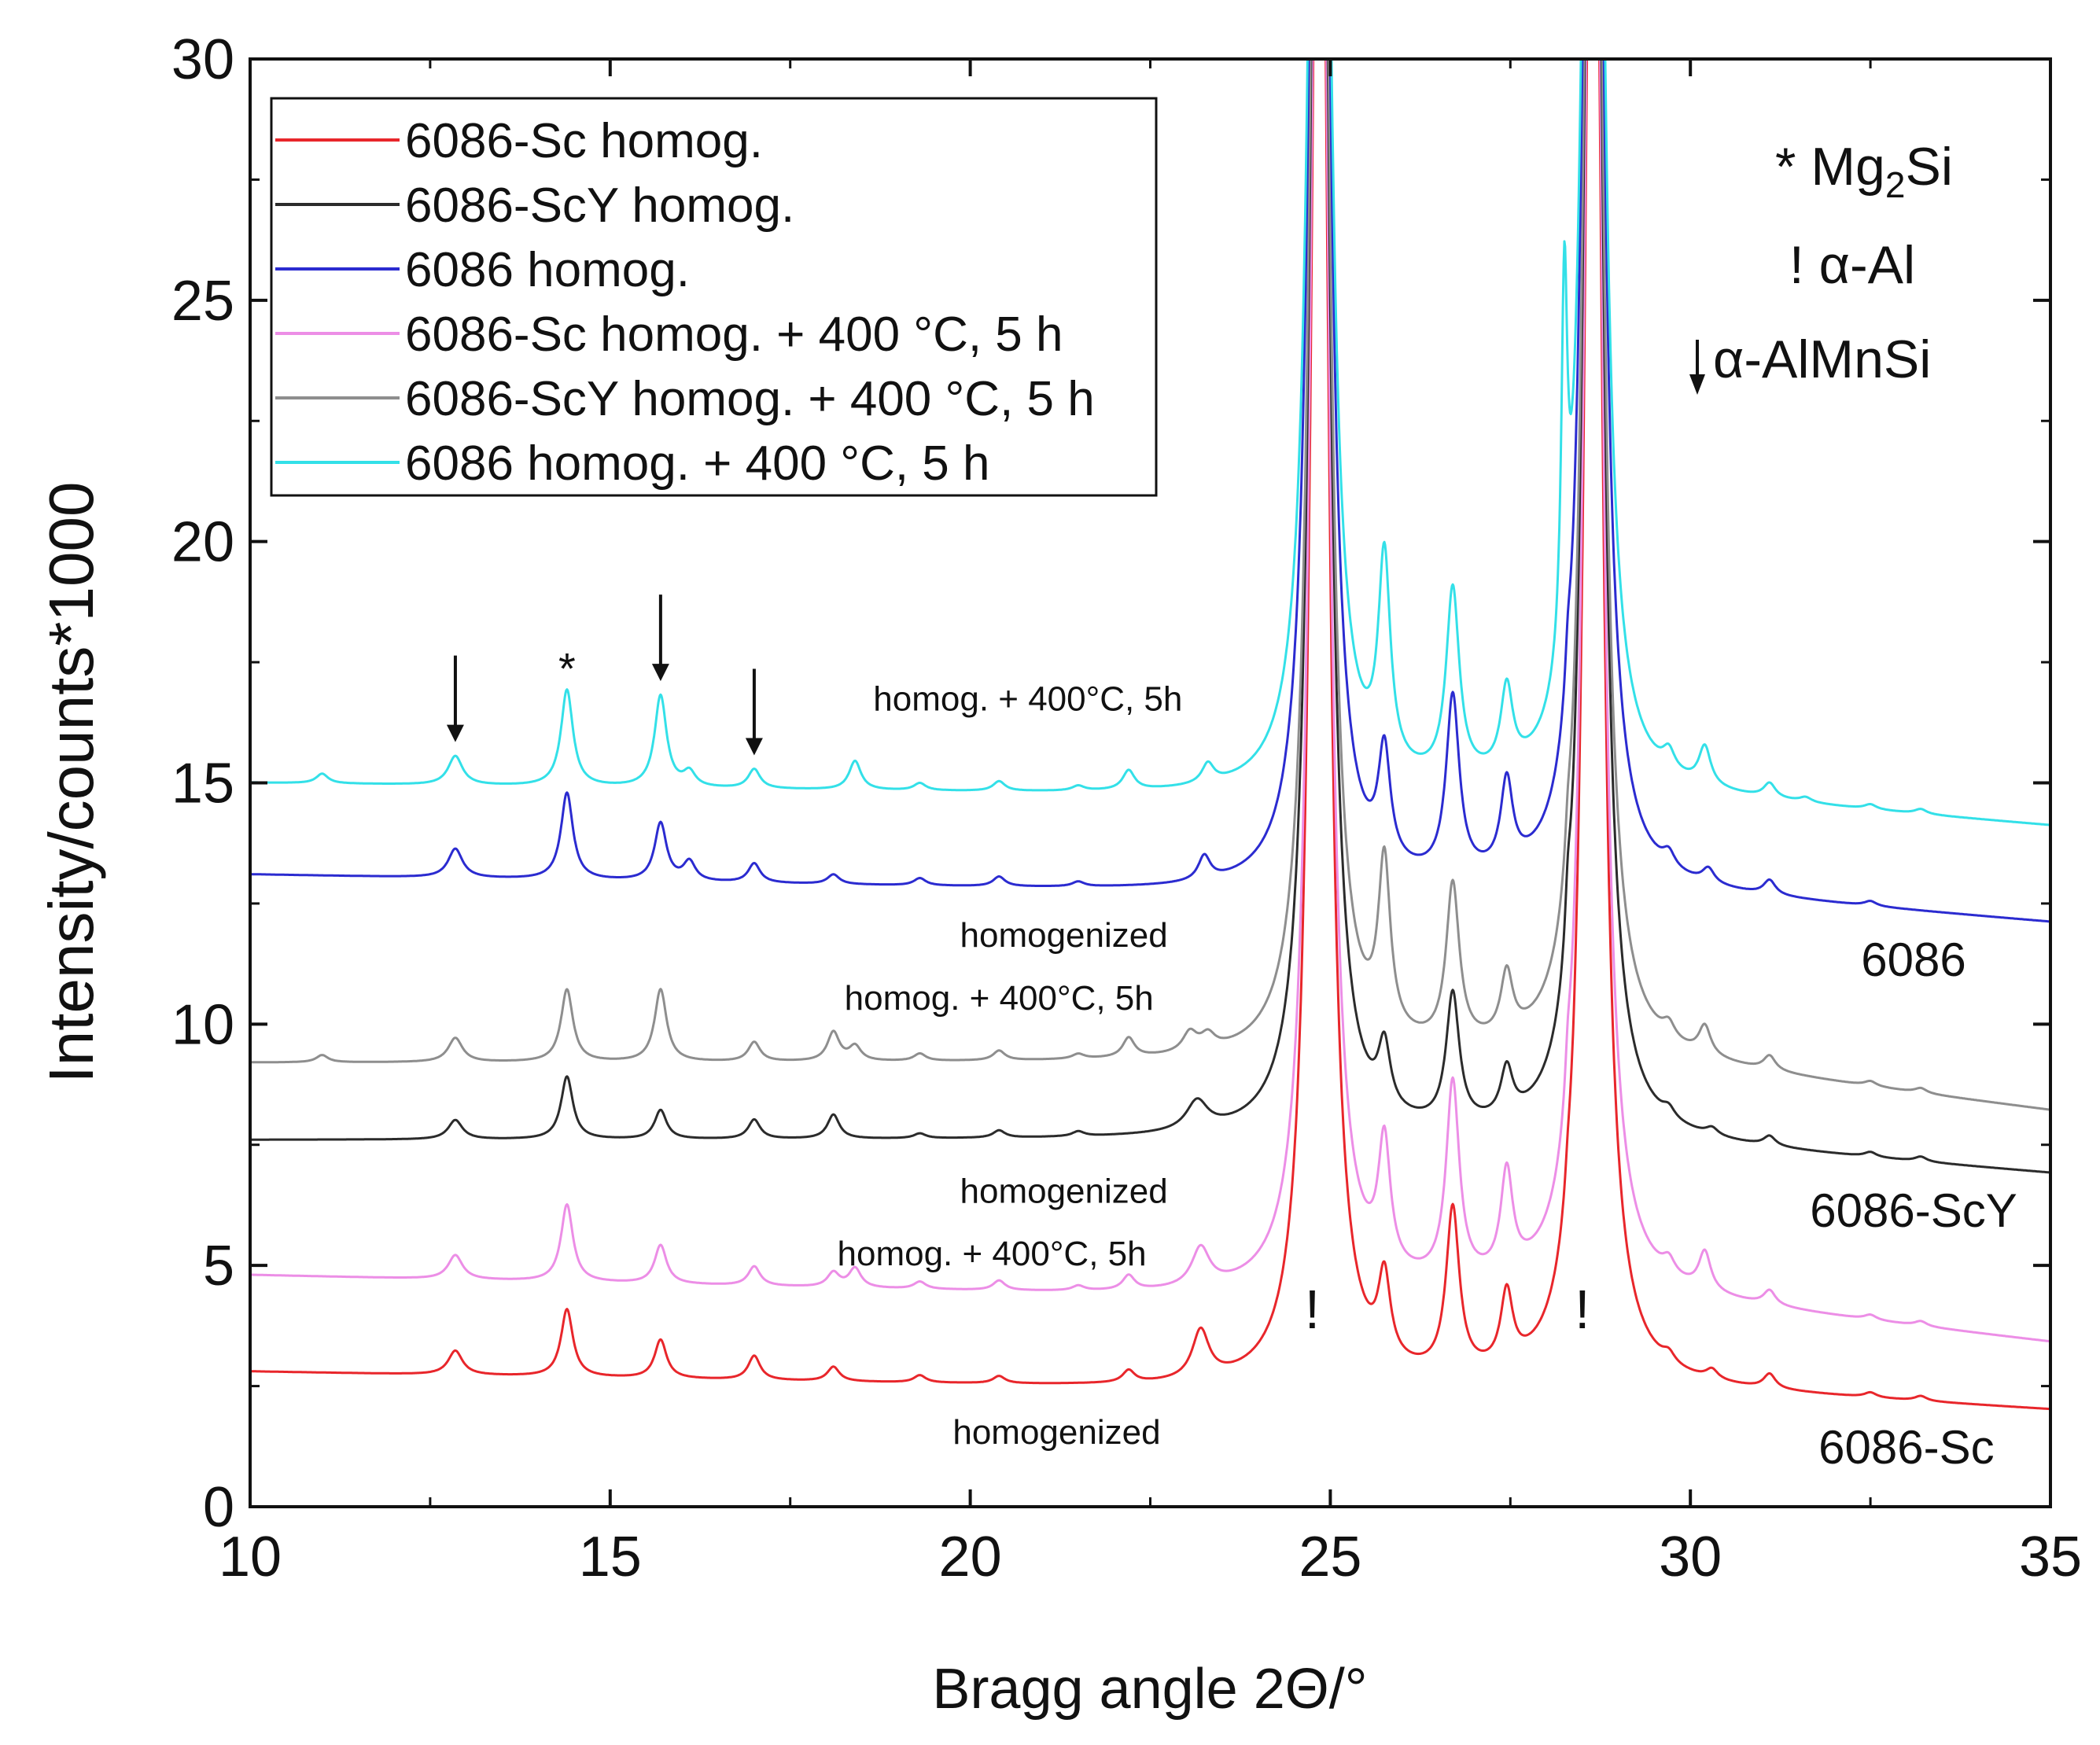  Describe the element at coordinates (1913, 1210) in the screenshot. I see `curve-label-5: 6086-ScY` at that location.